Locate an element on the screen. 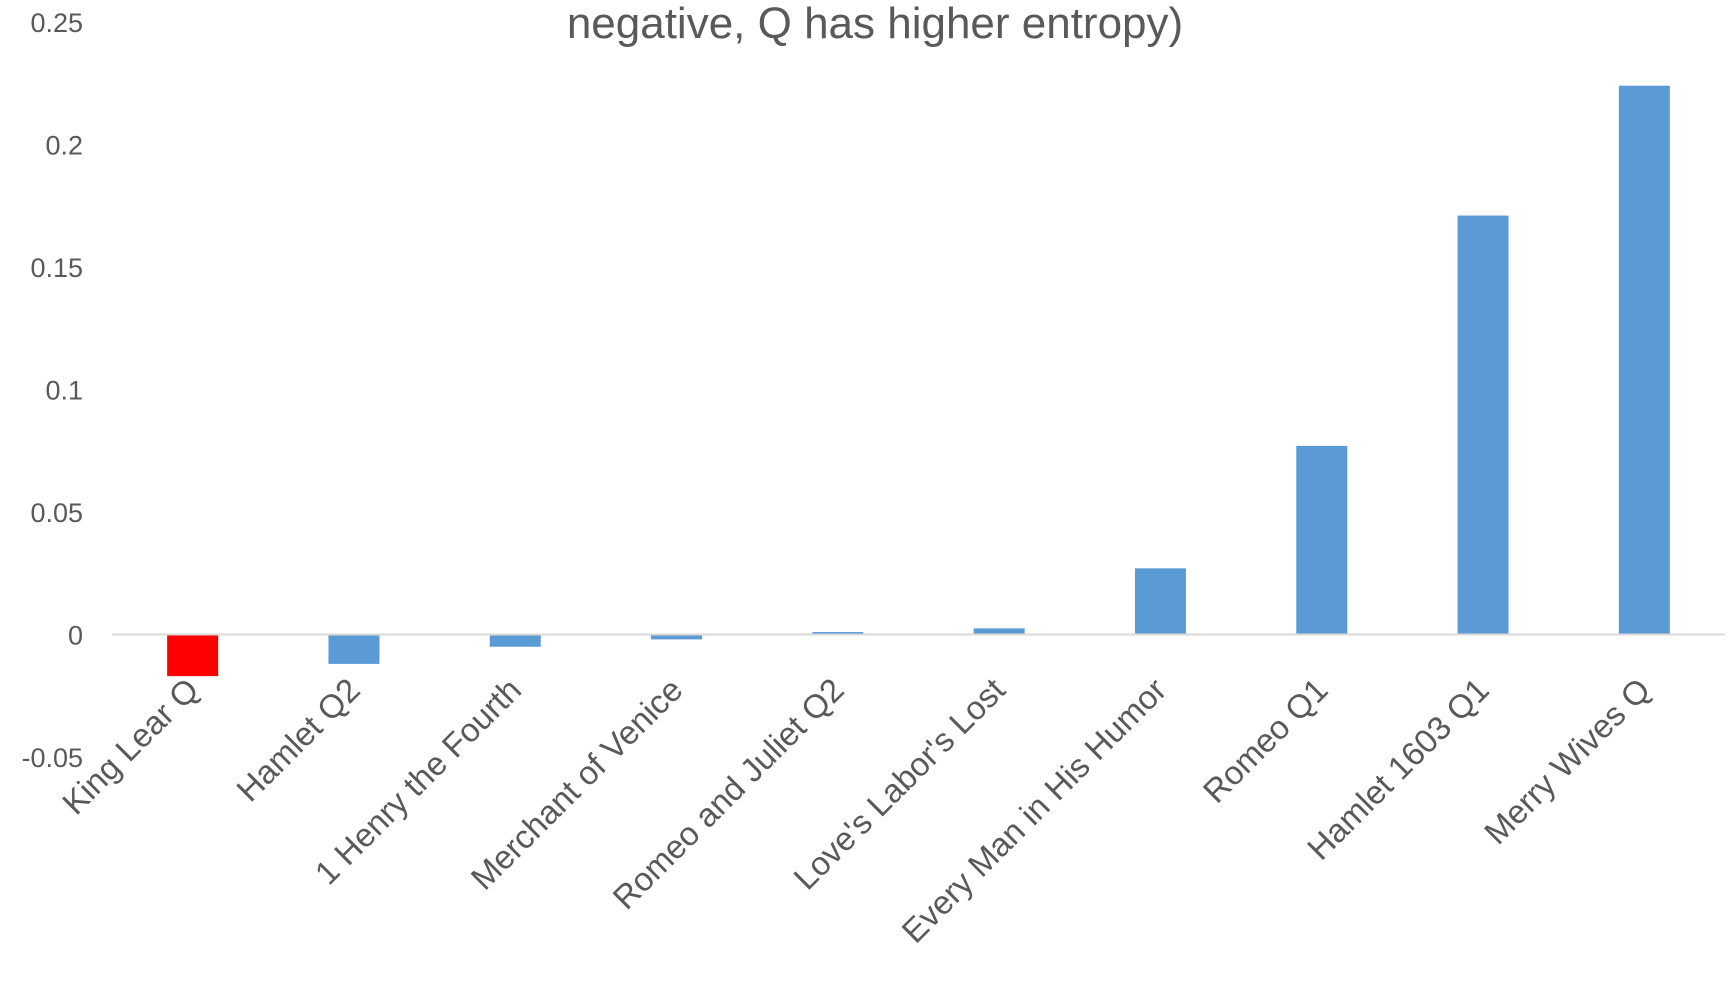 Image resolution: width=1731 pixels, height=993 pixels. y-tick-label: 0 is located at coordinates (75, 636).